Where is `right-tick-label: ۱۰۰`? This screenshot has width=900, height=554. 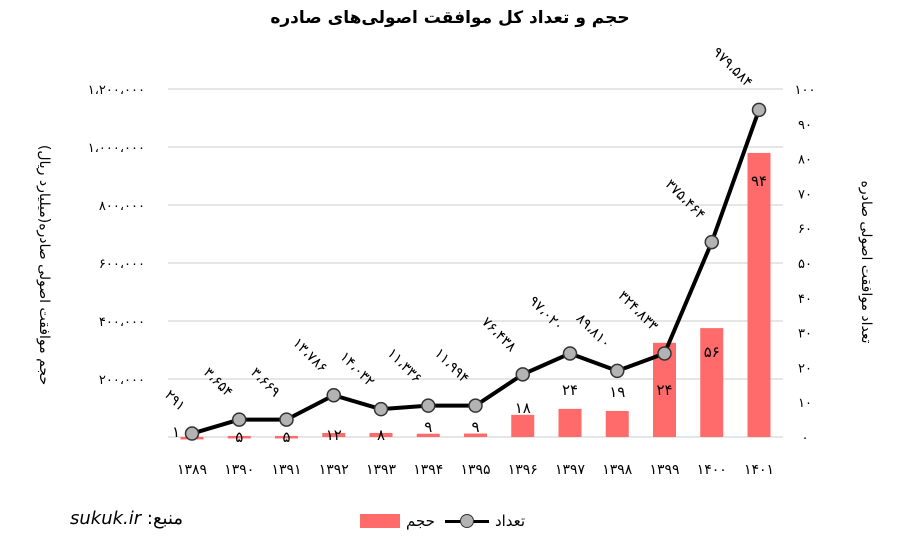 right-tick-label: ۱۰۰ is located at coordinates (805, 90).